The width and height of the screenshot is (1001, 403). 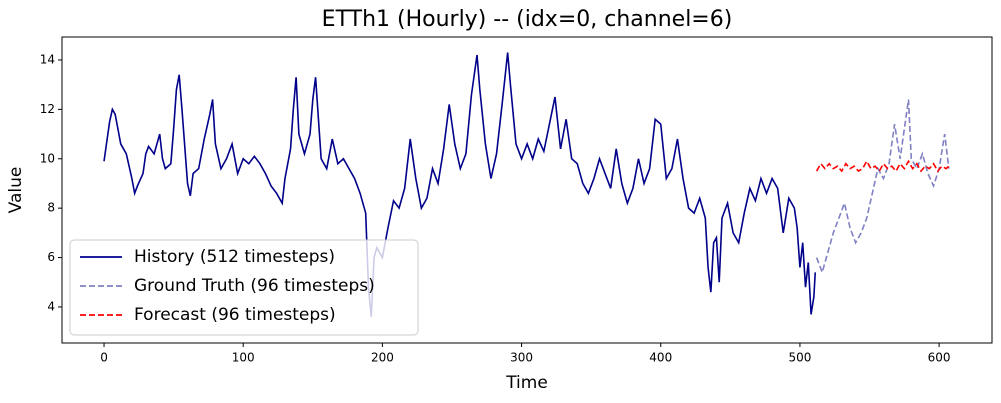 I want to click on chart-title: ETTh1 (Hourly) -- (idx=0, channel=6), so click(x=527, y=19).